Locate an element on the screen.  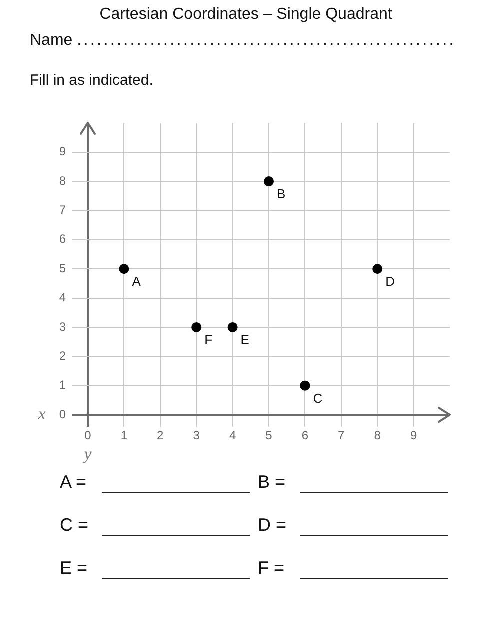
x-tick-label: 1 is located at coordinates (124, 435).